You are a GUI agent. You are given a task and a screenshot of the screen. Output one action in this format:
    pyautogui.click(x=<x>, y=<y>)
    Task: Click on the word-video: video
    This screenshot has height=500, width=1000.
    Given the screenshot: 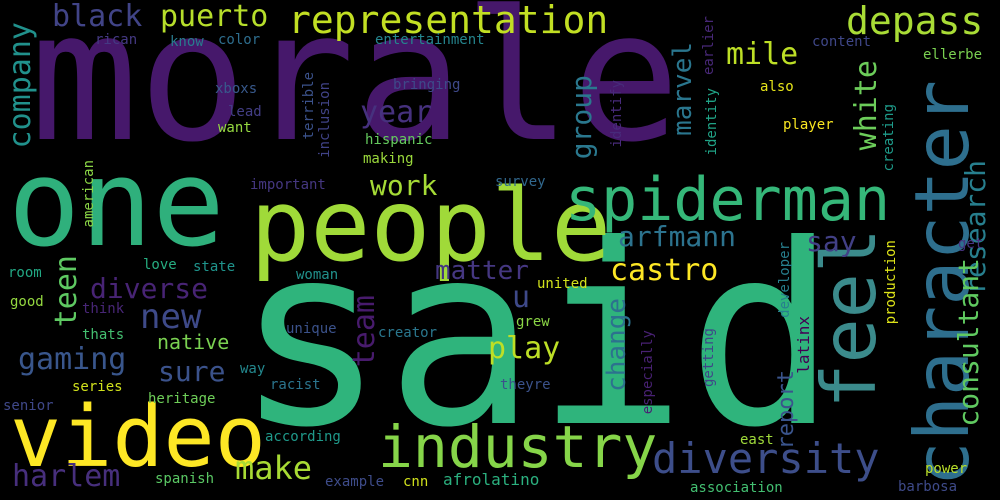 What is the action you would take?
    pyautogui.click(x=138, y=437)
    